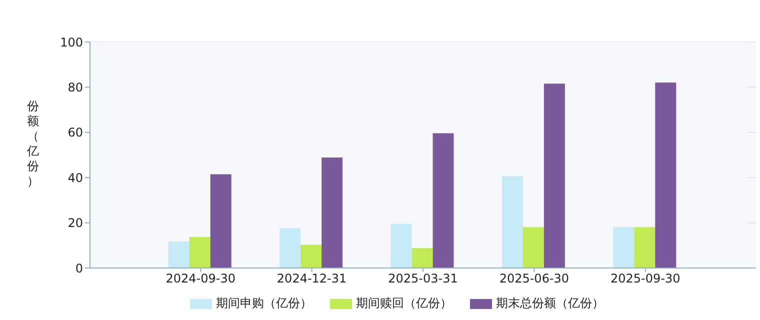  I want to click on y-tick-label: 40, so click(75, 177).